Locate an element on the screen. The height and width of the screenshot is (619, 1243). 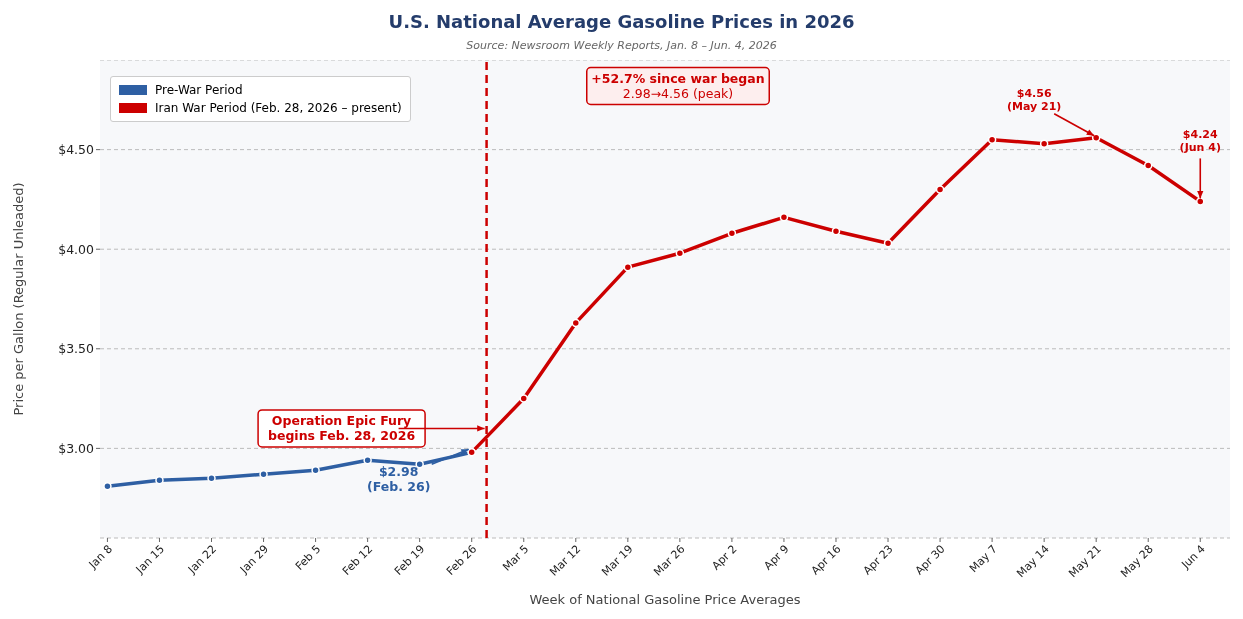
note: Operation Epic Fury begins Feb. 28, 2026 is located at coordinates (371, 428).